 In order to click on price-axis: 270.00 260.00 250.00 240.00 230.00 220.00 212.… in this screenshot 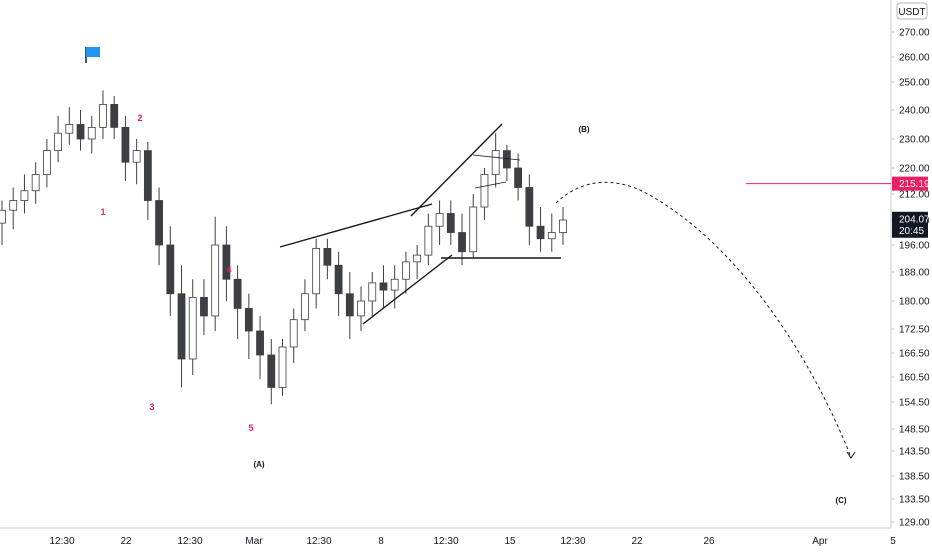, I will do `click(910, 278)`.